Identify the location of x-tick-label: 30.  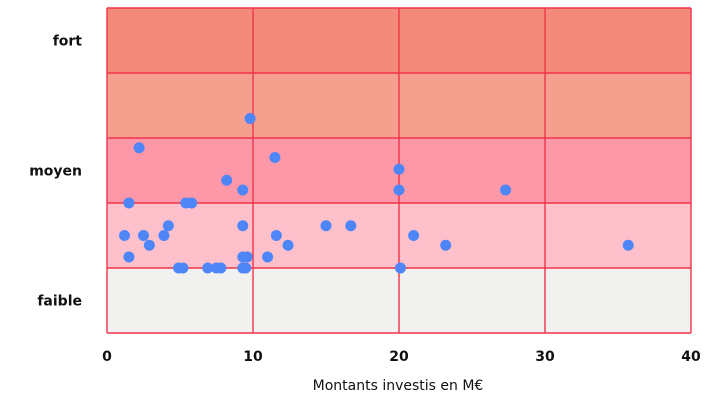
(545, 357).